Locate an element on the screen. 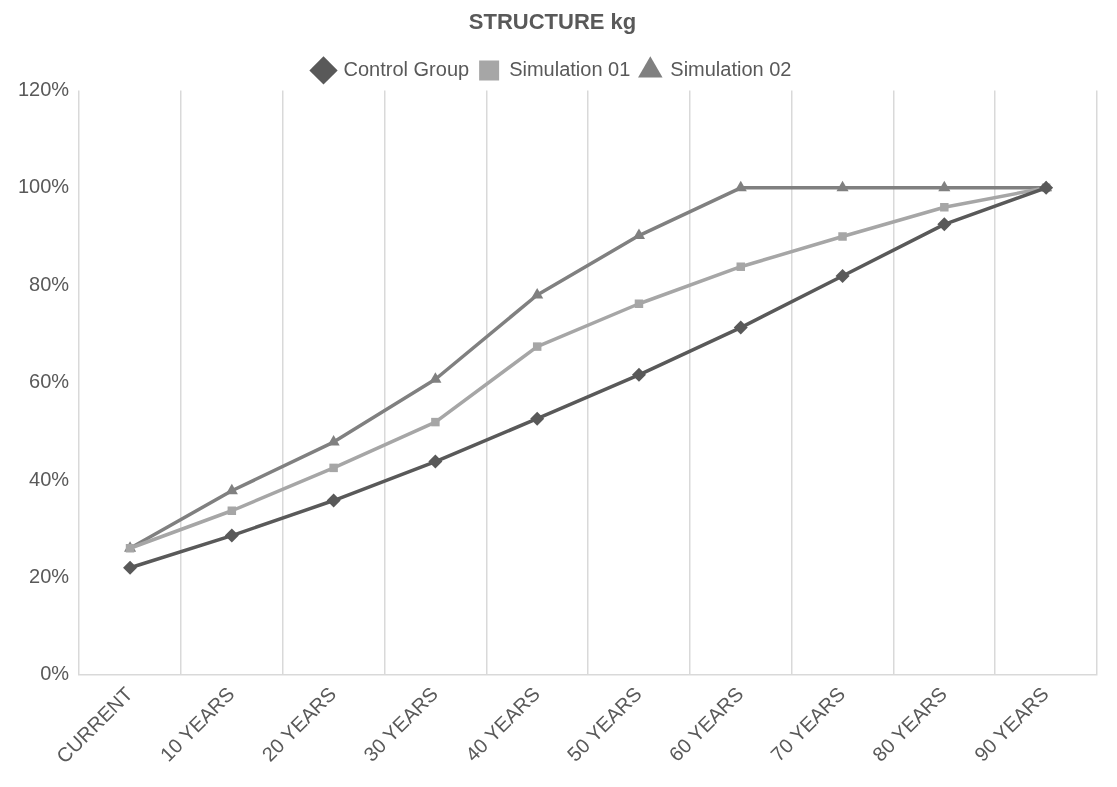  y-tick-label: 80% is located at coordinates (49, 283).